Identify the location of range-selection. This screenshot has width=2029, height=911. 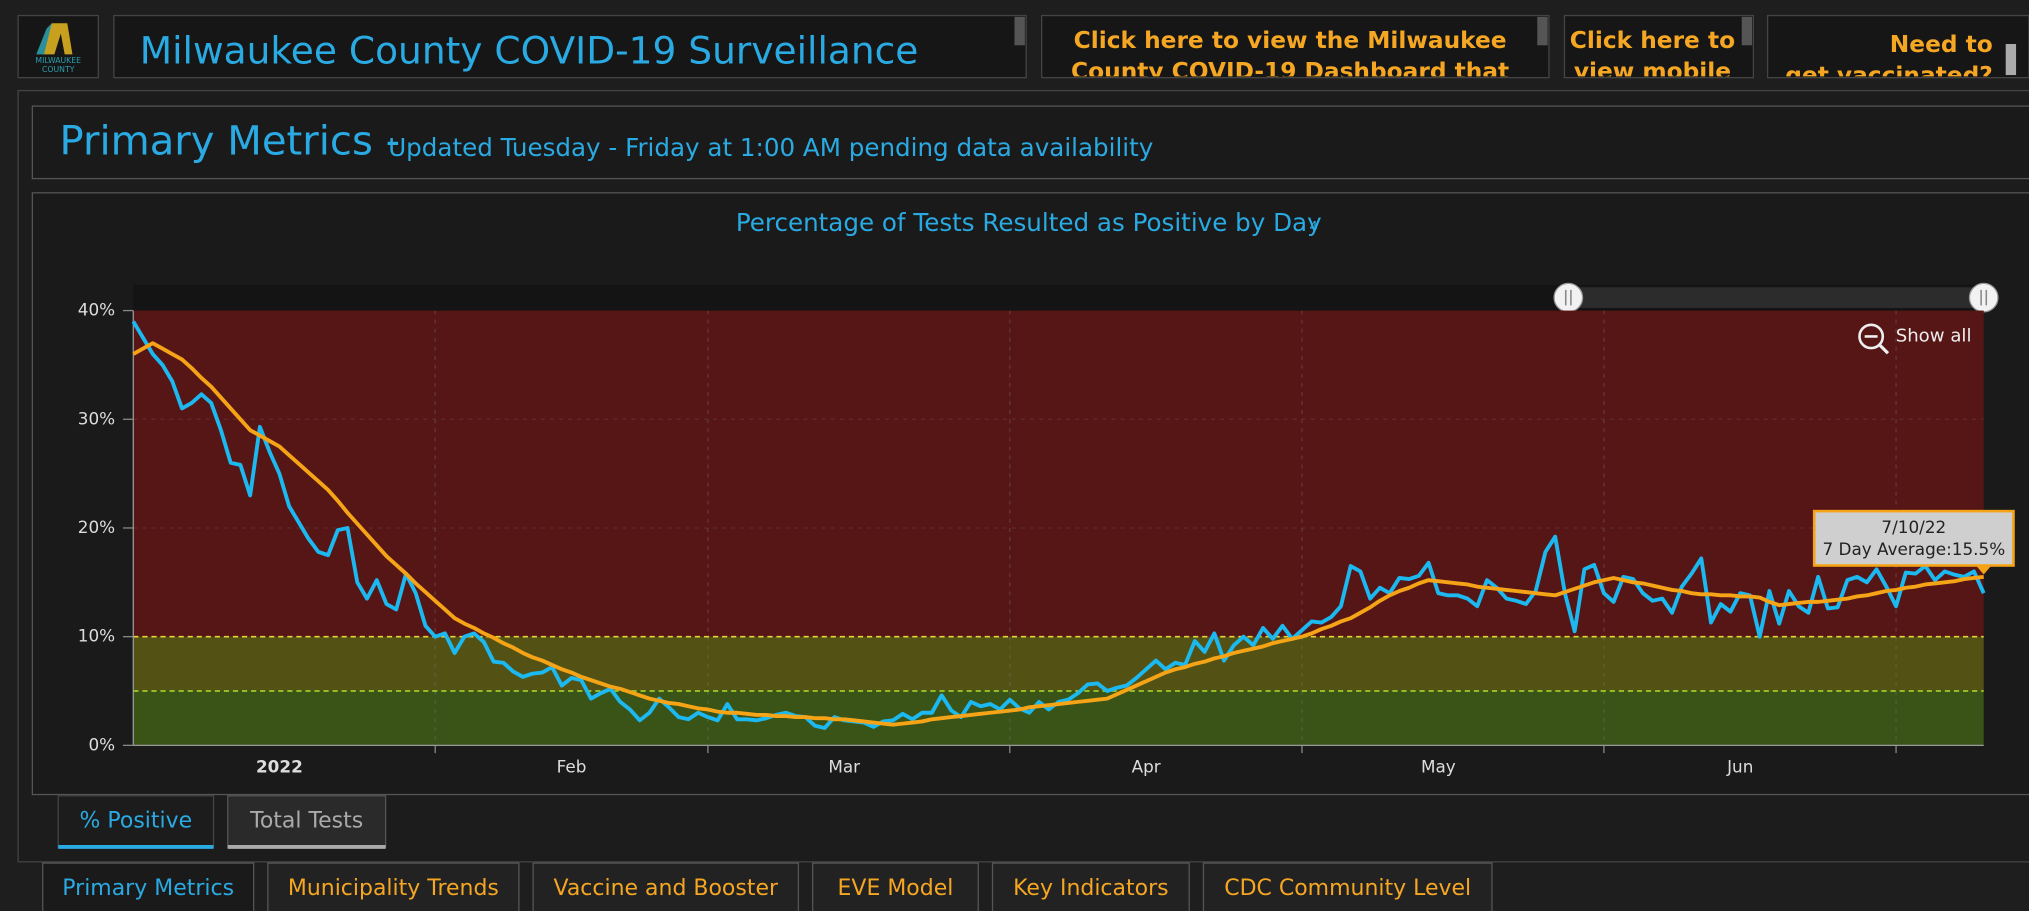
(1776, 297).